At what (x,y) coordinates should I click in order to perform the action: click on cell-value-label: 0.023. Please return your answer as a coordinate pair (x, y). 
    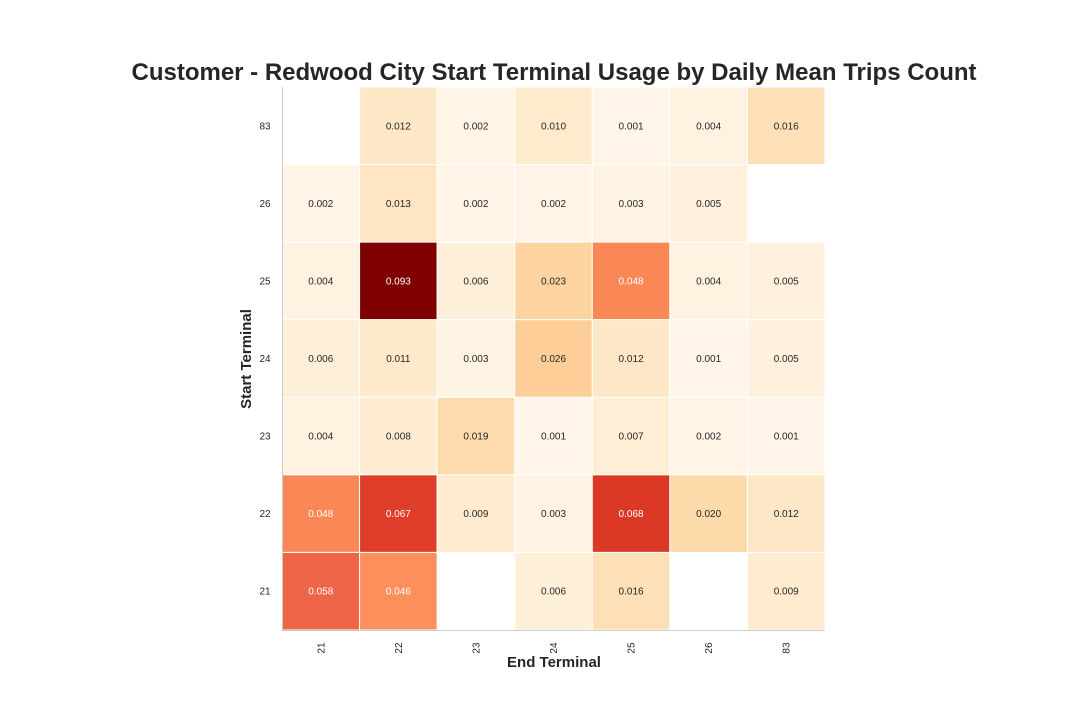
    Looking at the image, I should click on (553, 281).